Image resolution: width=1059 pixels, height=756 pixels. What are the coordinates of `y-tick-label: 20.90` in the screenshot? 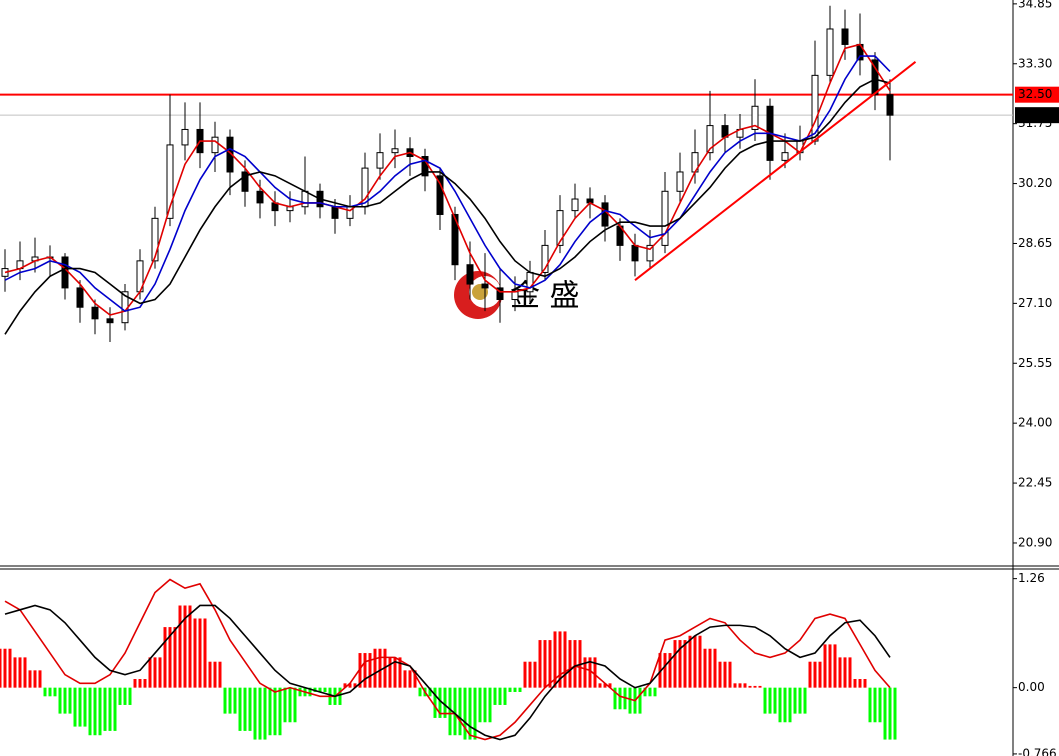 It's located at (1035, 542).